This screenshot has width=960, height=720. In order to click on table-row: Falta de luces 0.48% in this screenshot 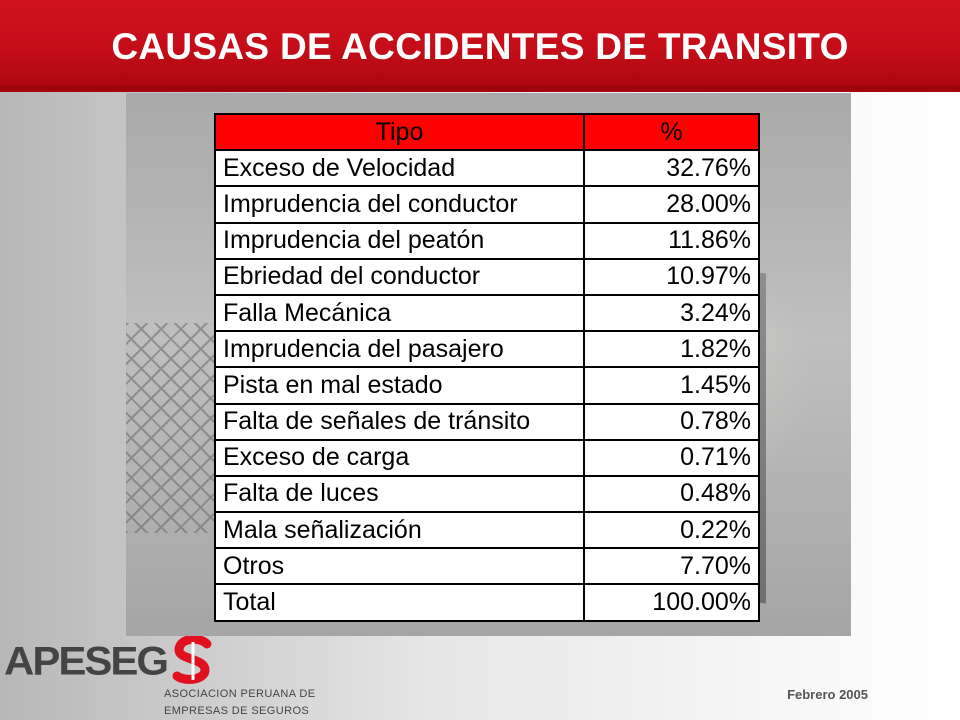, I will do `click(487, 494)`.